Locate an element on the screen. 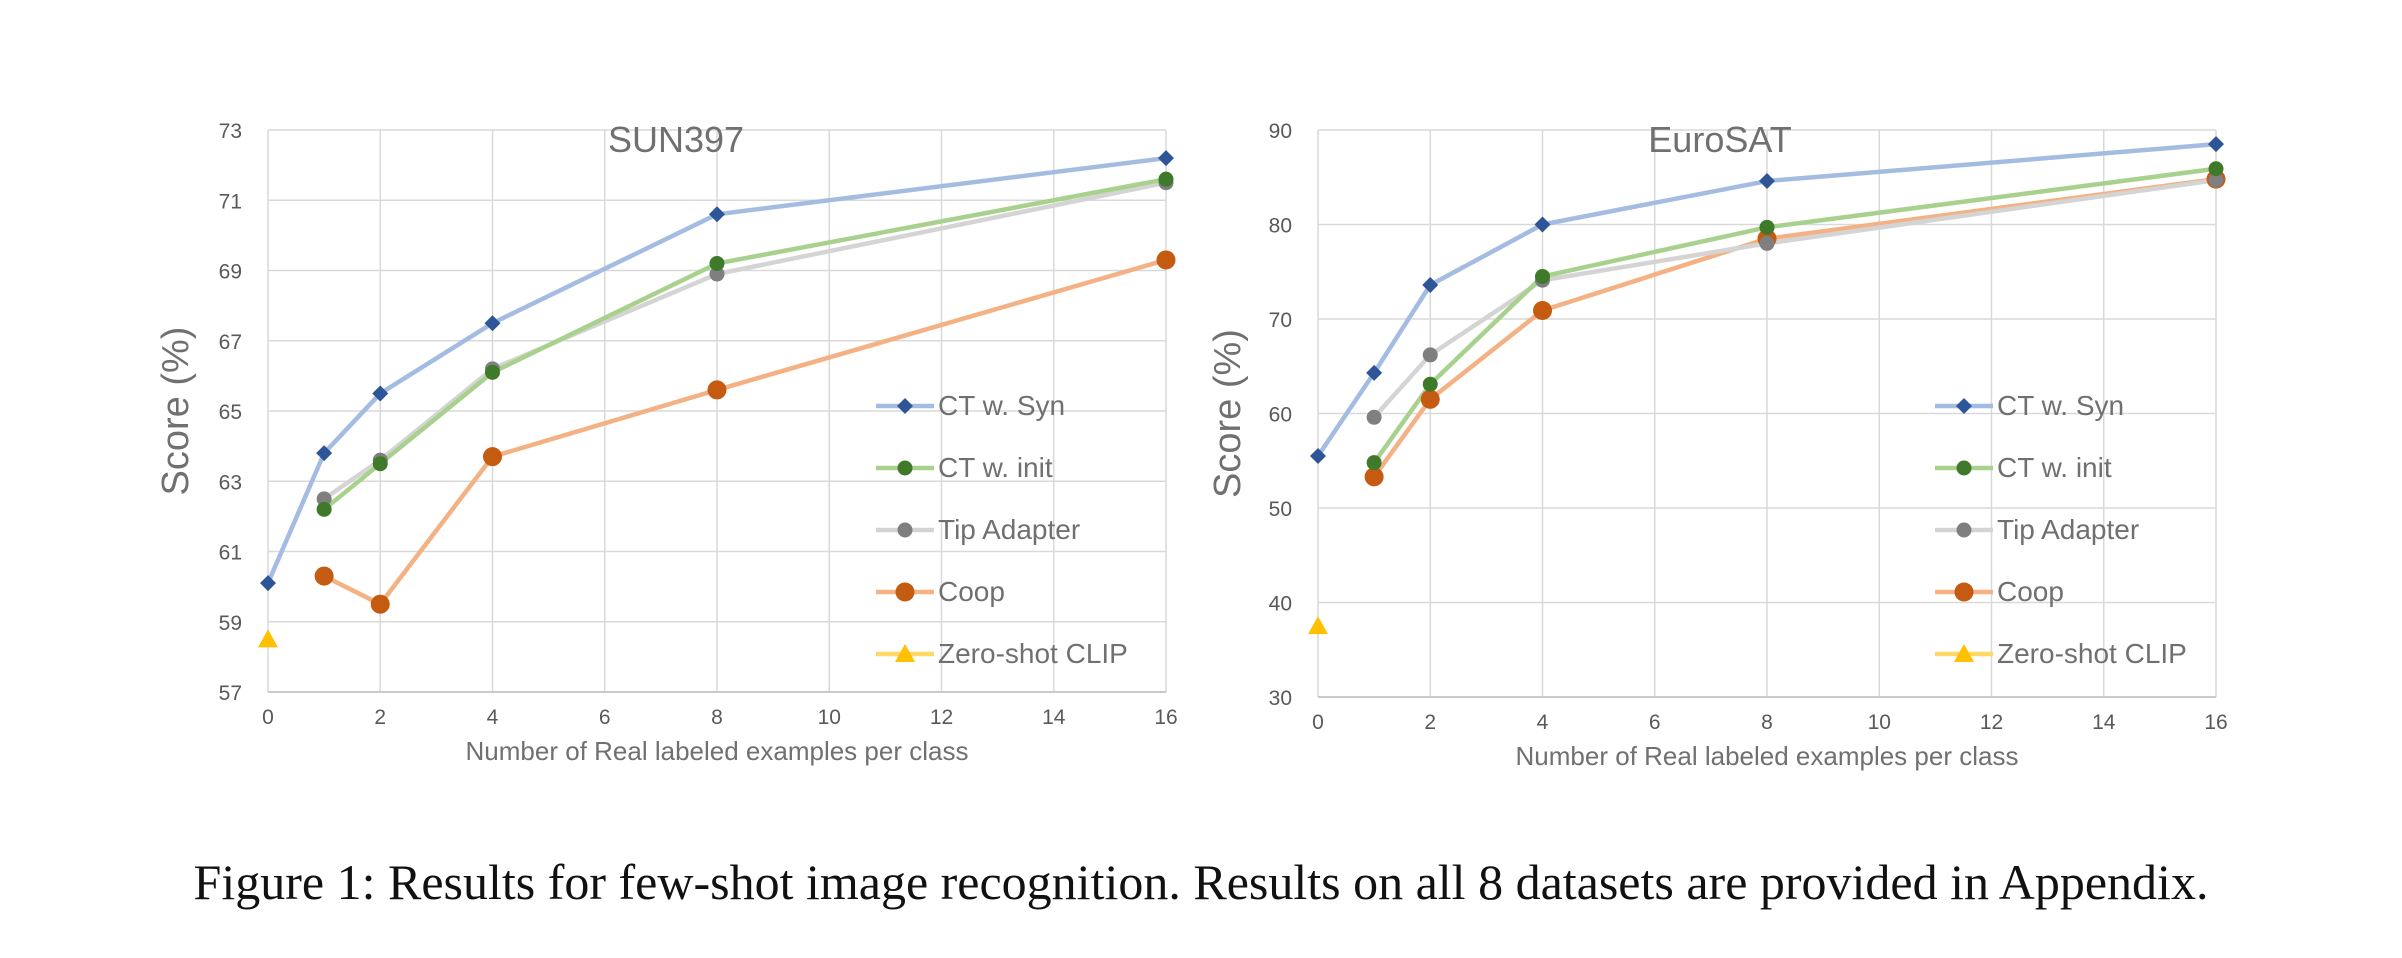 Image resolution: width=2402 pixels, height=958 pixels. y-tick-label: 30 is located at coordinates (1280, 698).